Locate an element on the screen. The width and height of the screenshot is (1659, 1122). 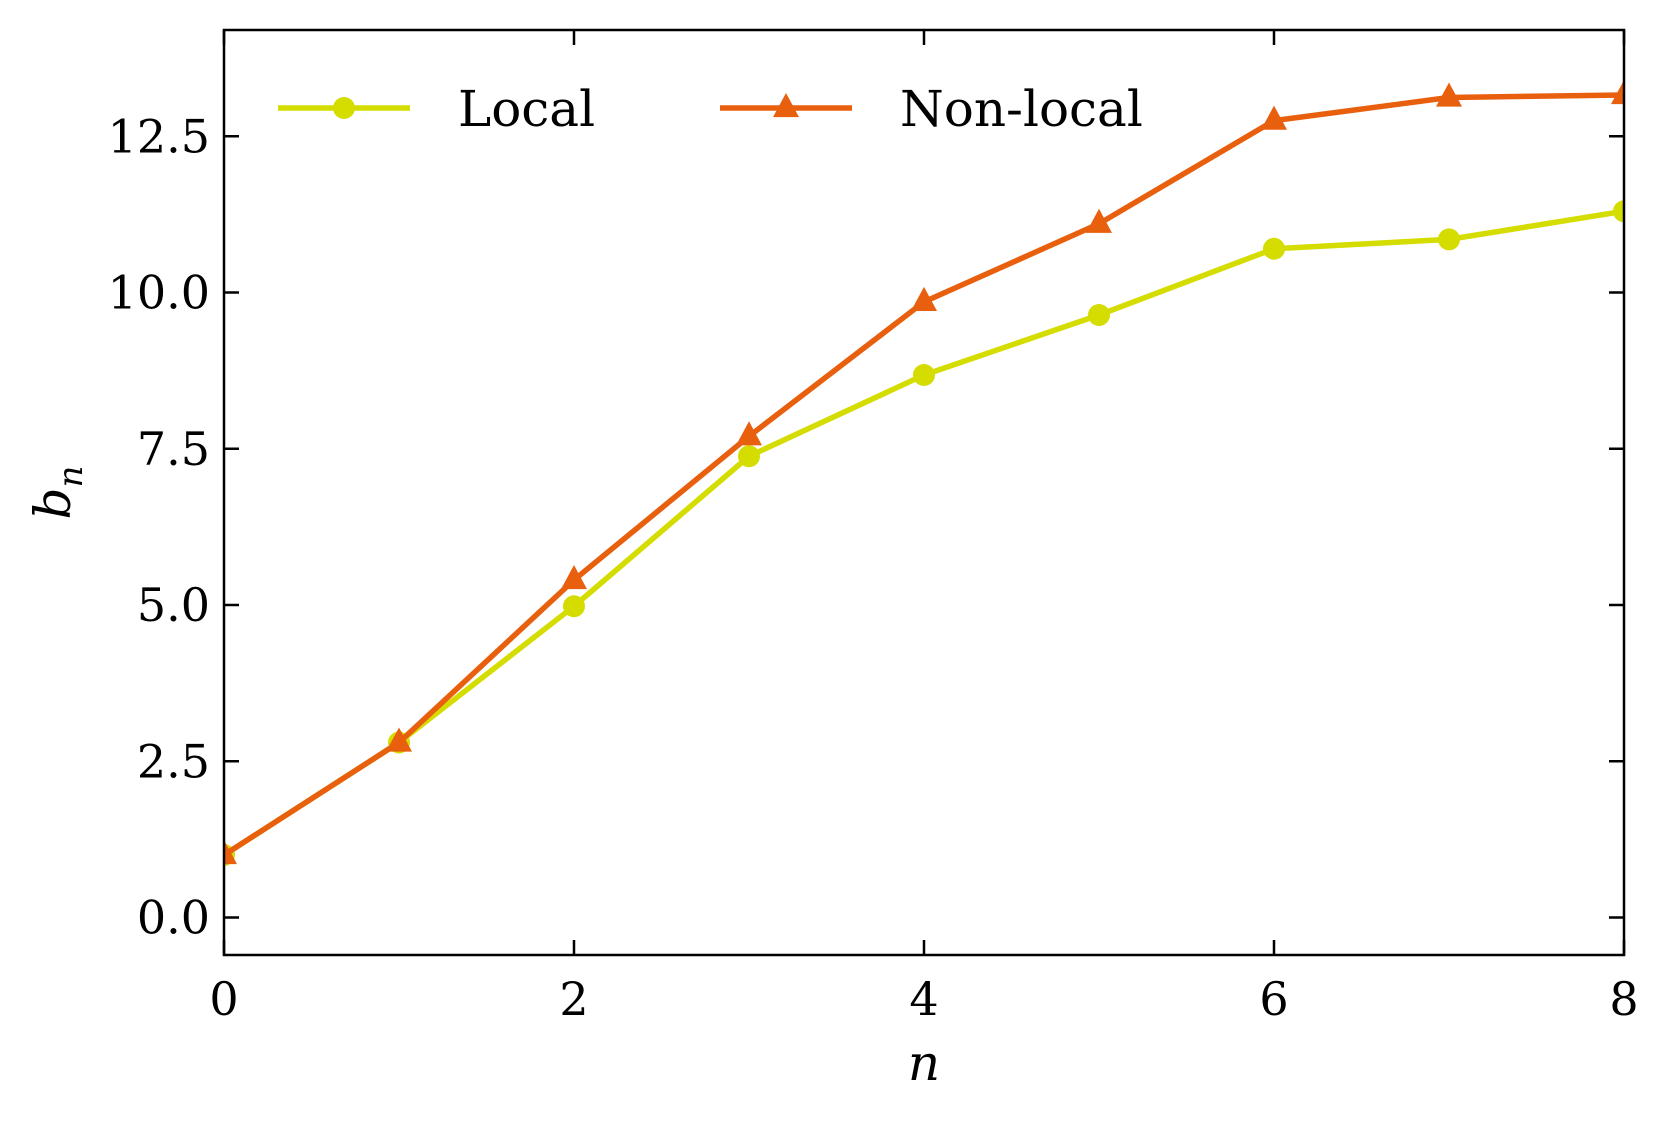
x-tick-label: 8 is located at coordinates (1623, 999).